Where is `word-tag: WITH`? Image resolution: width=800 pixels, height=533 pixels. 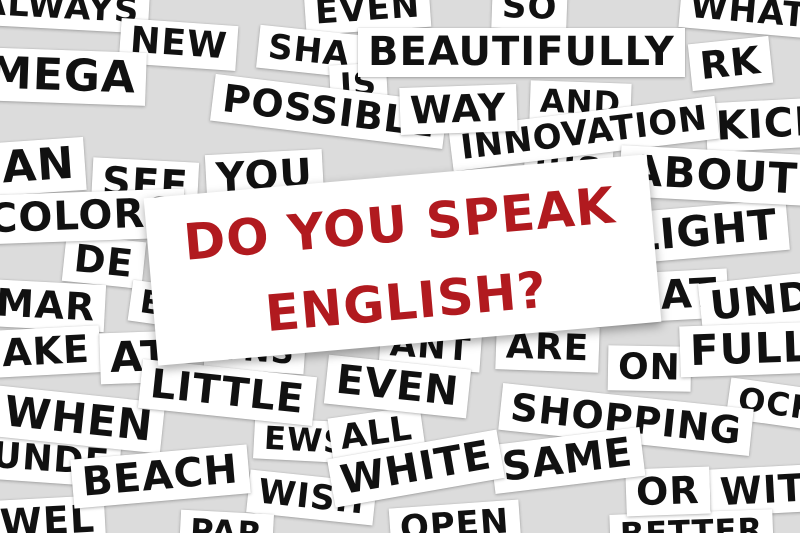
word-tag: WITH is located at coordinates (754, 489).